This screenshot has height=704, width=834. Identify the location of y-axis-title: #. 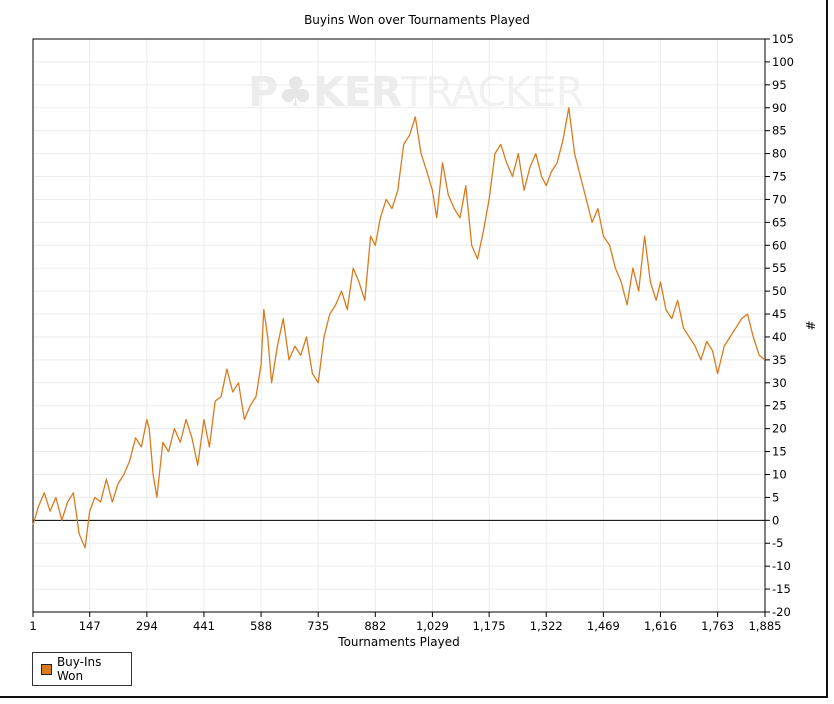
(810, 325).